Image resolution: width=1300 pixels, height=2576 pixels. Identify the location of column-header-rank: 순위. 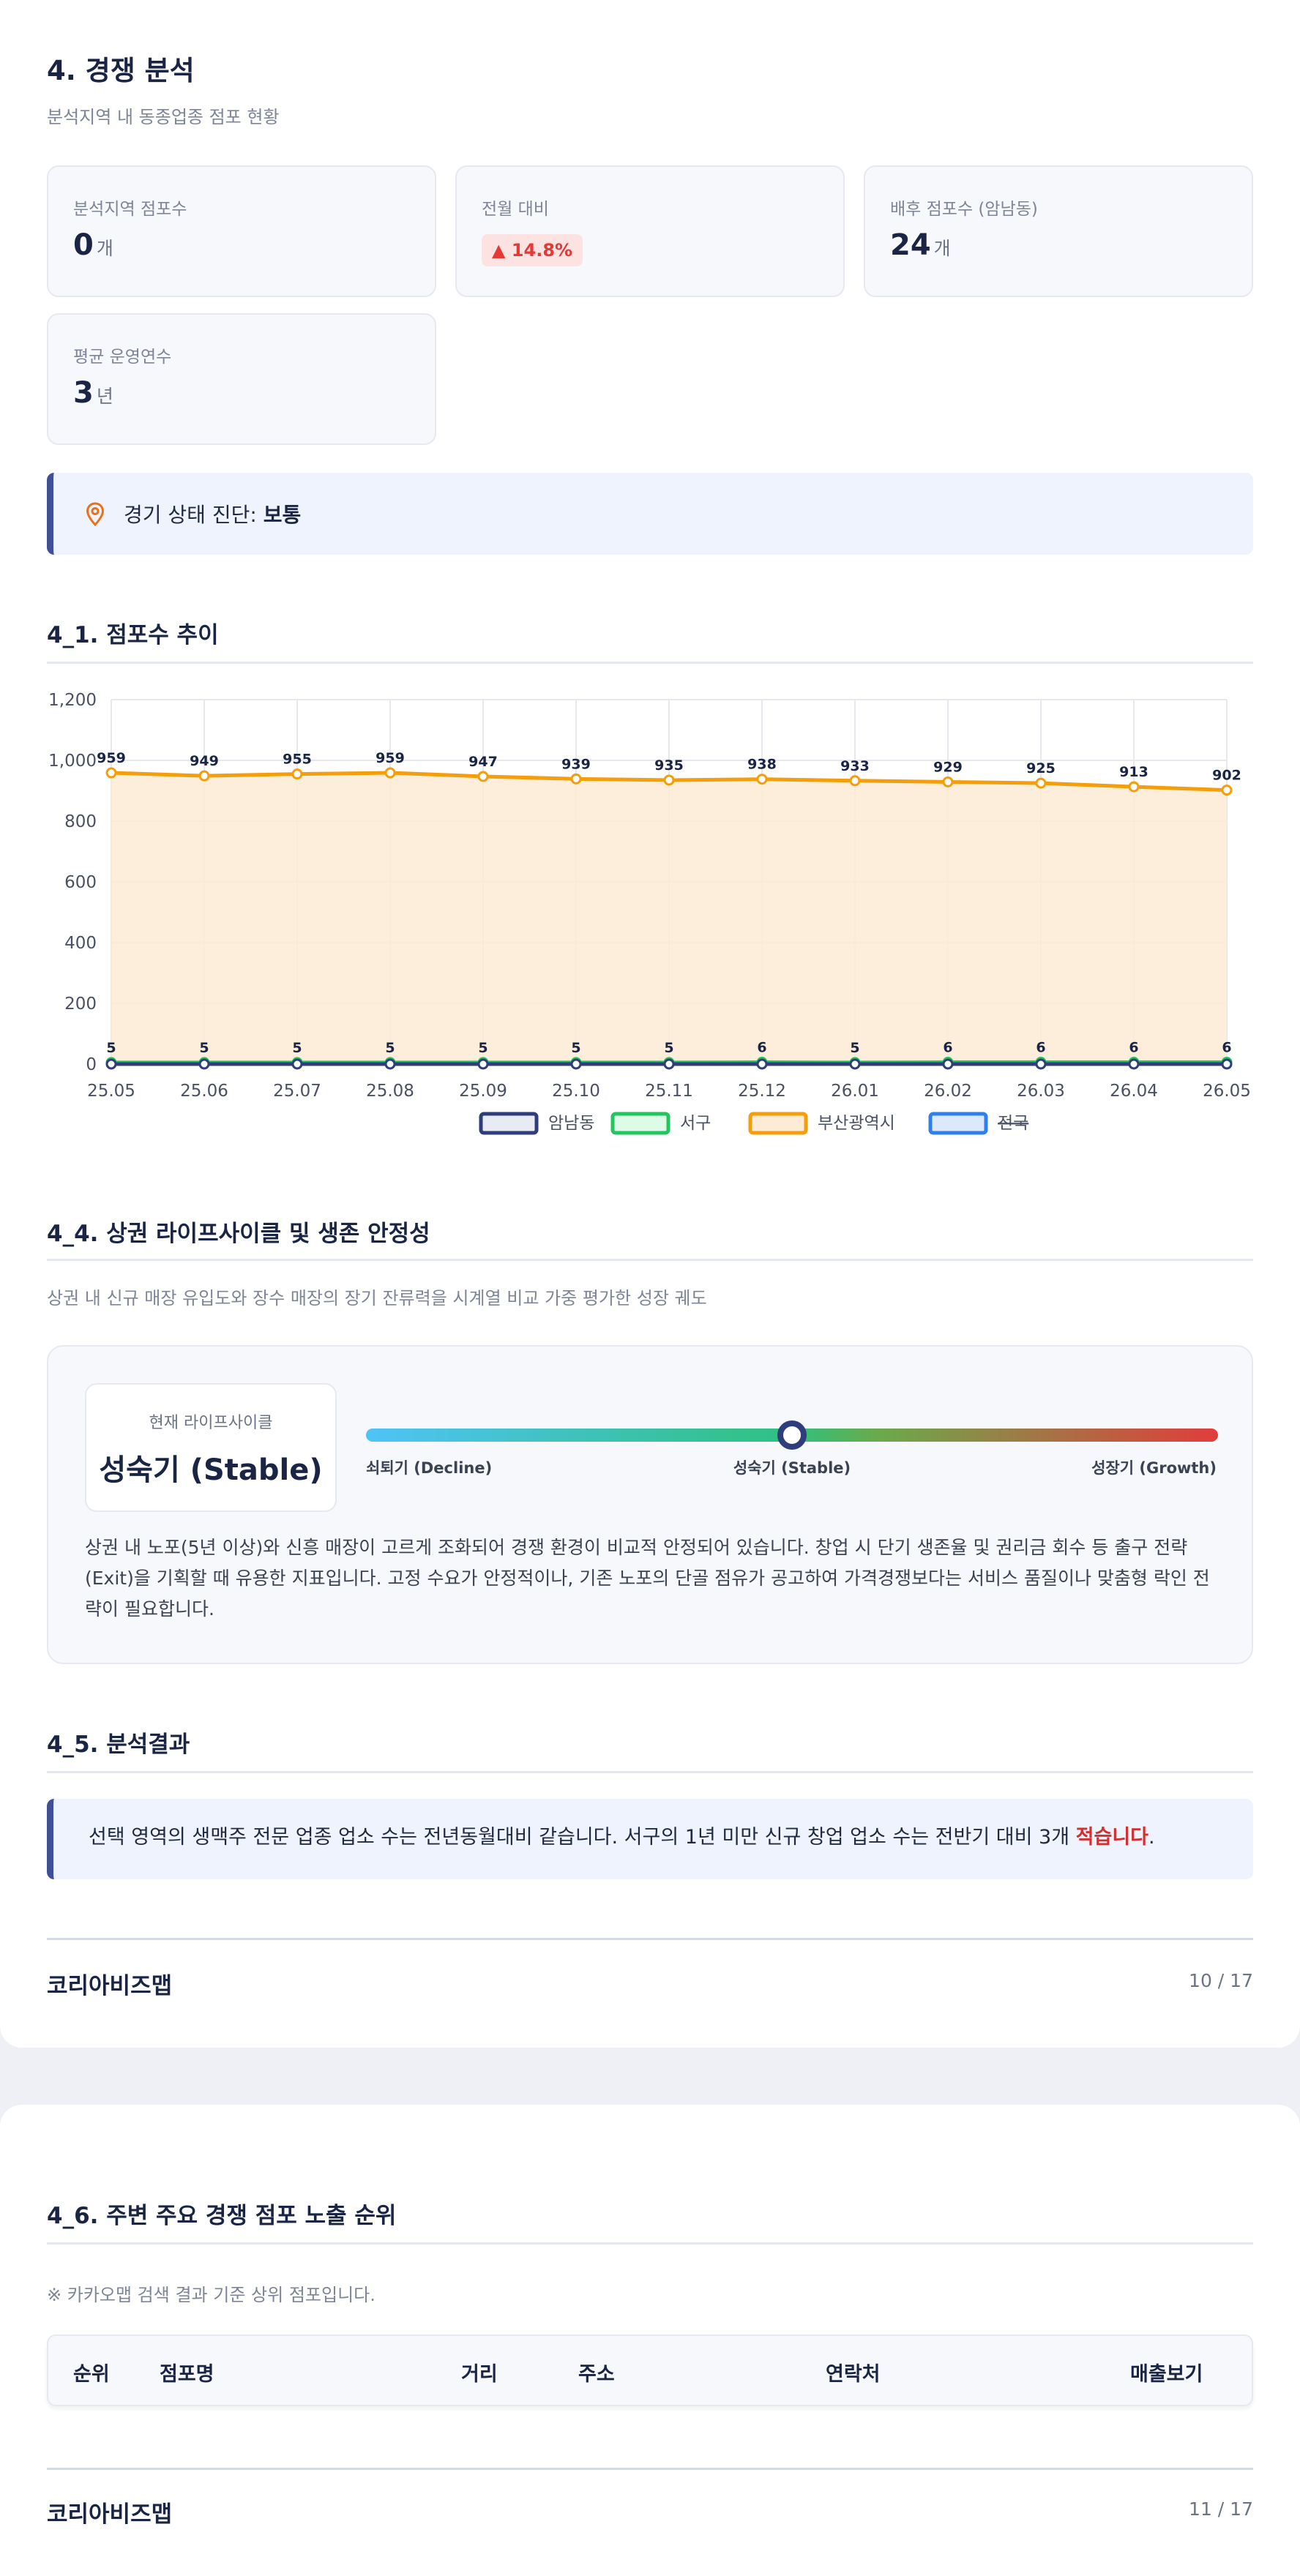
(91, 2374).